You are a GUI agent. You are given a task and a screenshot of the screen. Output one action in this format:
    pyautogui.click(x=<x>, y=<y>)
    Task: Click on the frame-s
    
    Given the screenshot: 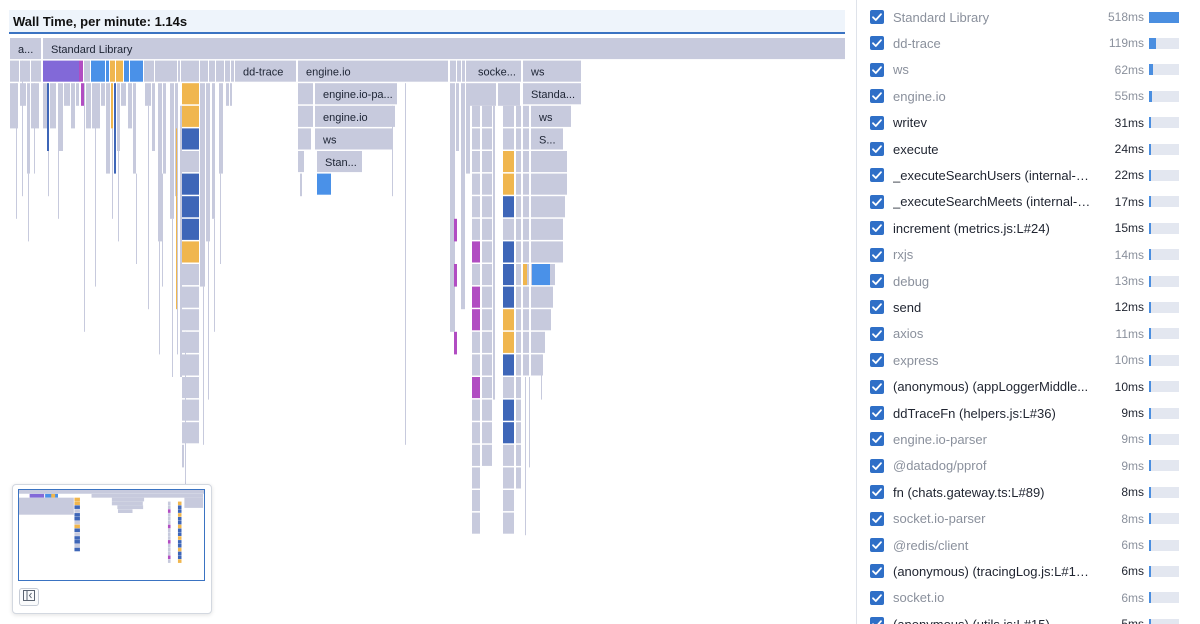 What is the action you would take?
    pyautogui.click(x=547, y=139)
    